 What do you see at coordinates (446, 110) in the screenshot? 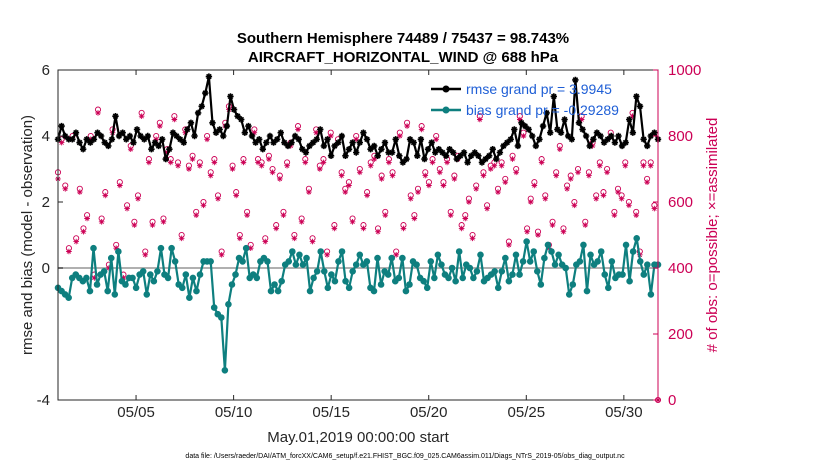
I see `legend-bias-marker` at bounding box center [446, 110].